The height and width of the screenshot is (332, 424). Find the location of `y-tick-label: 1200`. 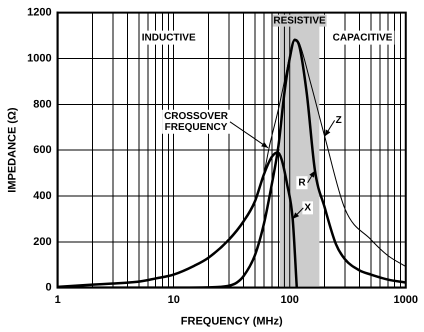

y-tick-label: 1200 is located at coordinates (39, 12).